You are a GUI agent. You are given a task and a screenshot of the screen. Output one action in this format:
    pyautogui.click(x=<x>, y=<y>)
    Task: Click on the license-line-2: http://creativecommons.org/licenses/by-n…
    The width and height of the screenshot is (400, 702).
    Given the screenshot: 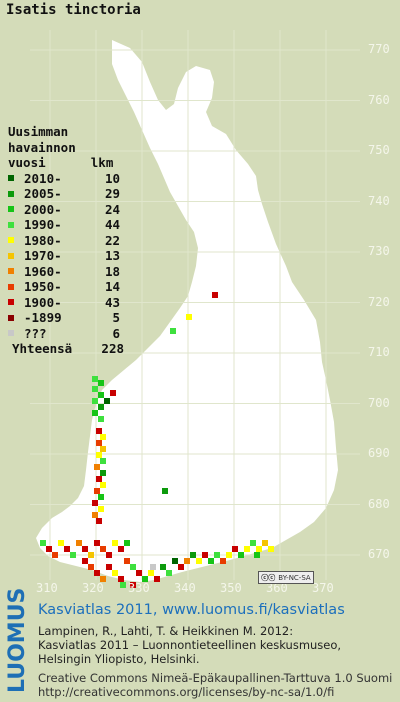 What is the action you would take?
    pyautogui.click(x=186, y=692)
    